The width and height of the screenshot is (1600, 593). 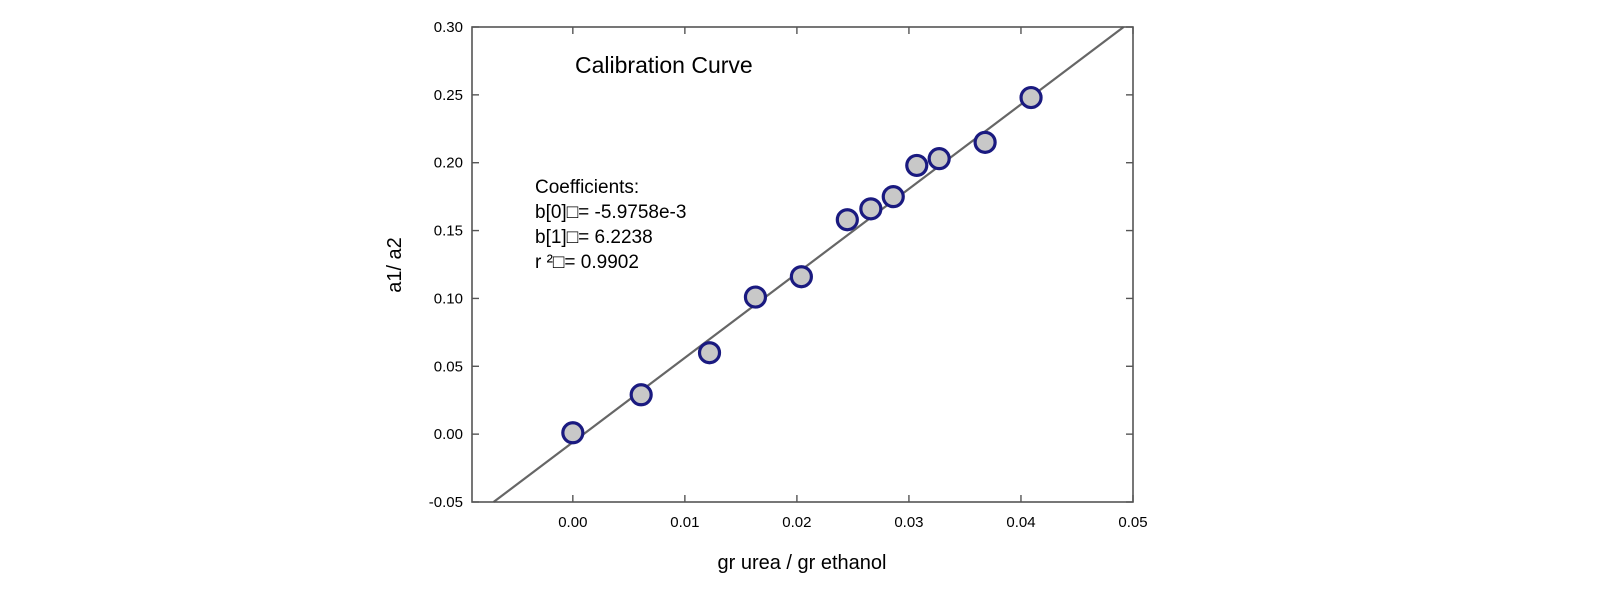 I want to click on x-tick-label: 0.02, so click(x=796, y=522).